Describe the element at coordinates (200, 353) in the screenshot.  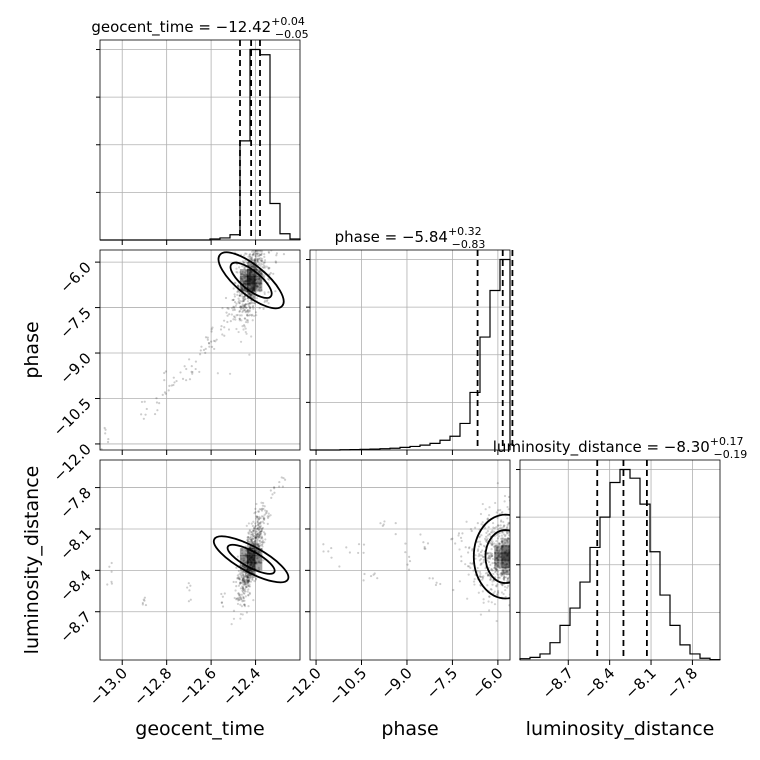
I see `y-grid` at that location.